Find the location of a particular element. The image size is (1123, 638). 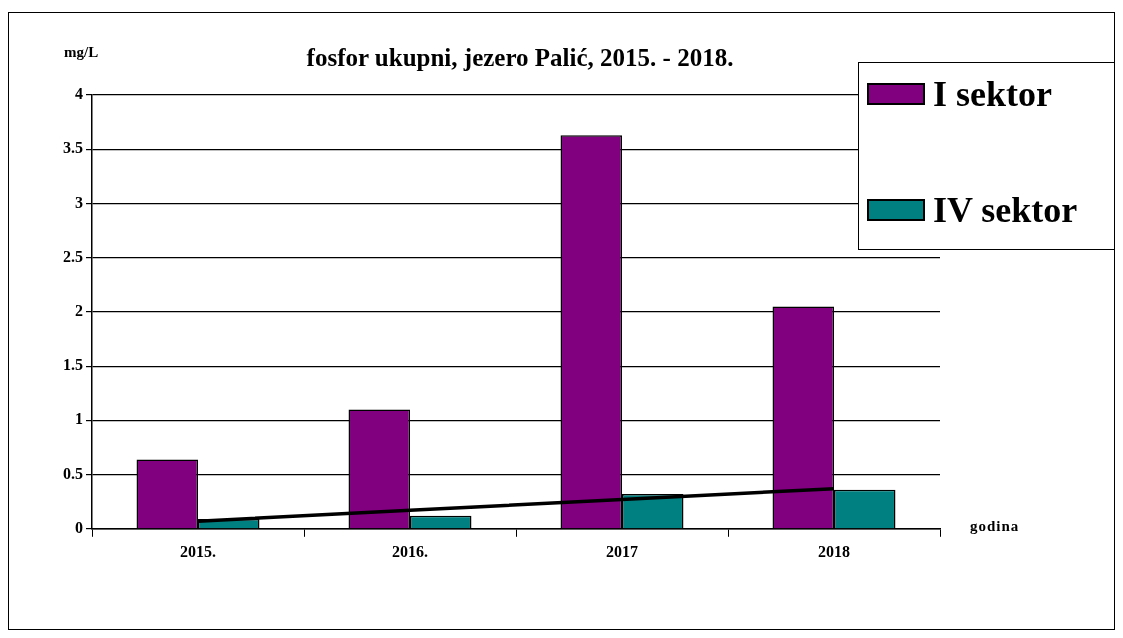

y-tick-label: 1 is located at coordinates (79, 419).